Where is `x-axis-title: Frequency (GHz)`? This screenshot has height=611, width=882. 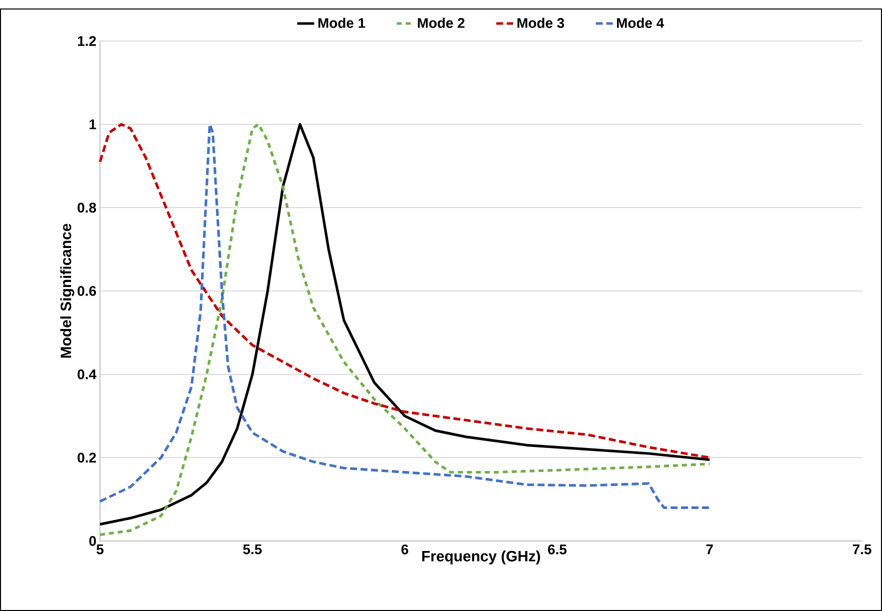 x-axis-title: Frequency (GHz) is located at coordinates (481, 557).